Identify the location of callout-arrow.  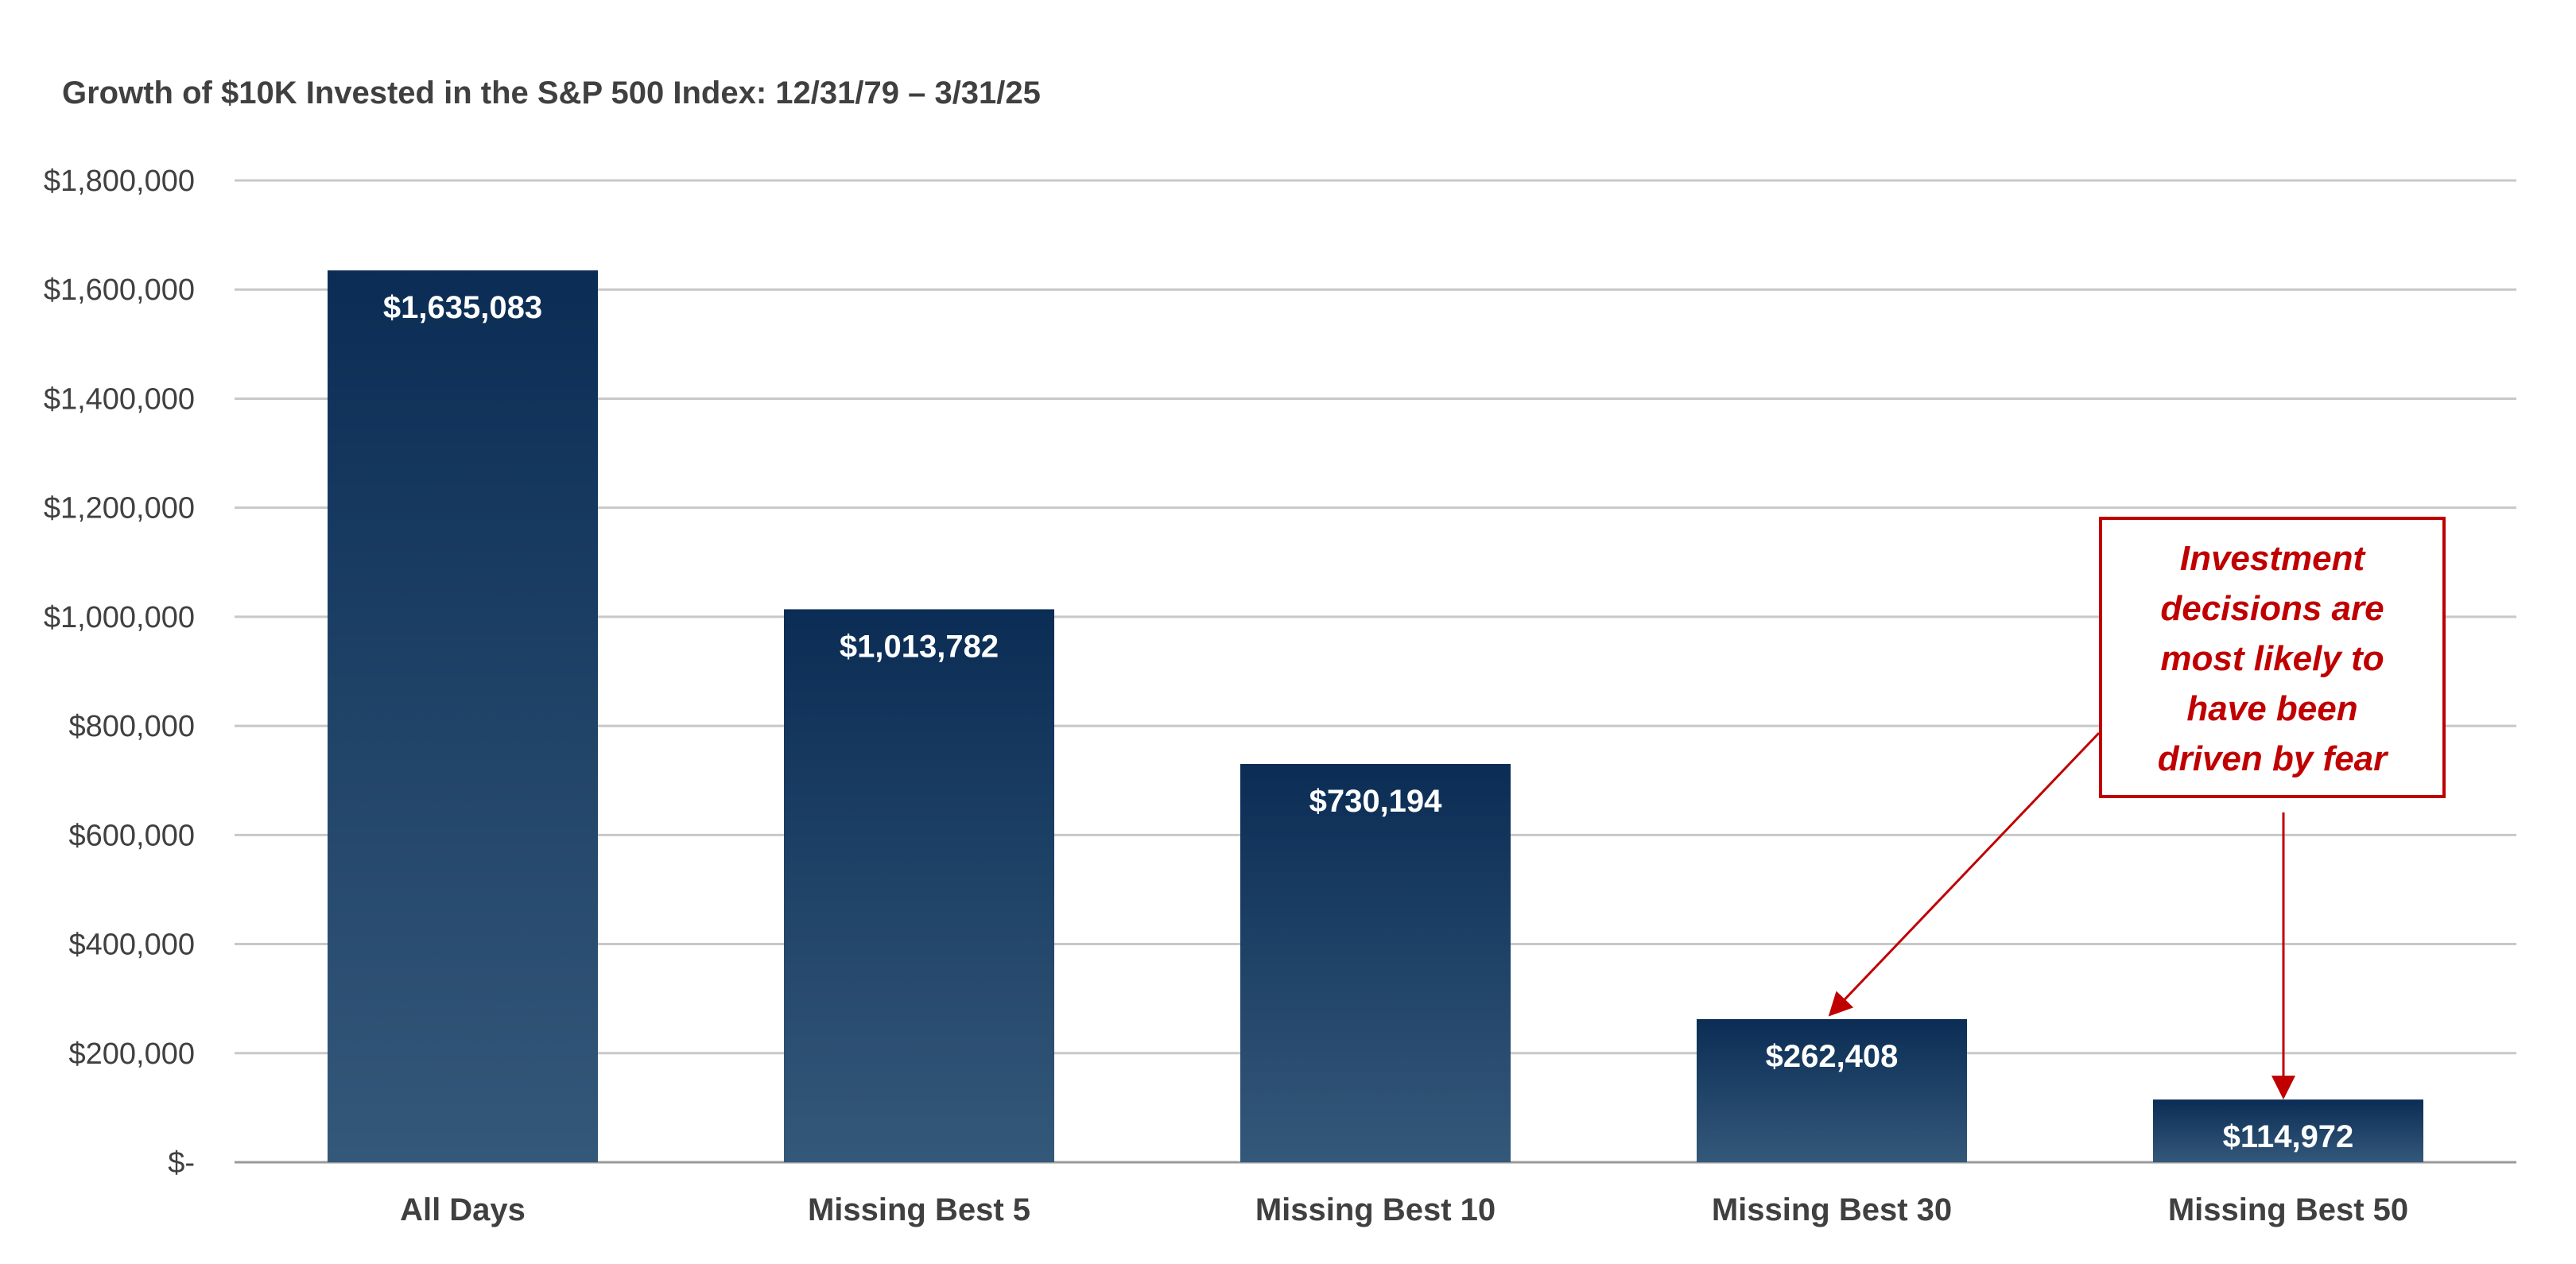
(1965, 874).